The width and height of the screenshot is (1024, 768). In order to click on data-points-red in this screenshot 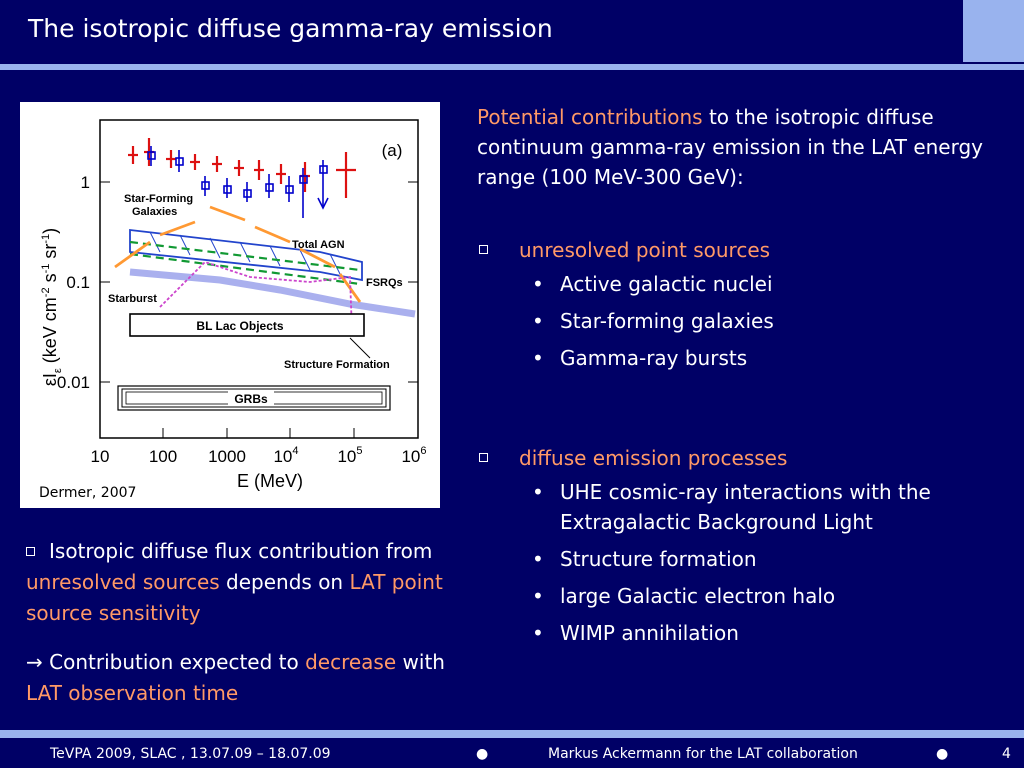, I will do `click(242, 168)`.